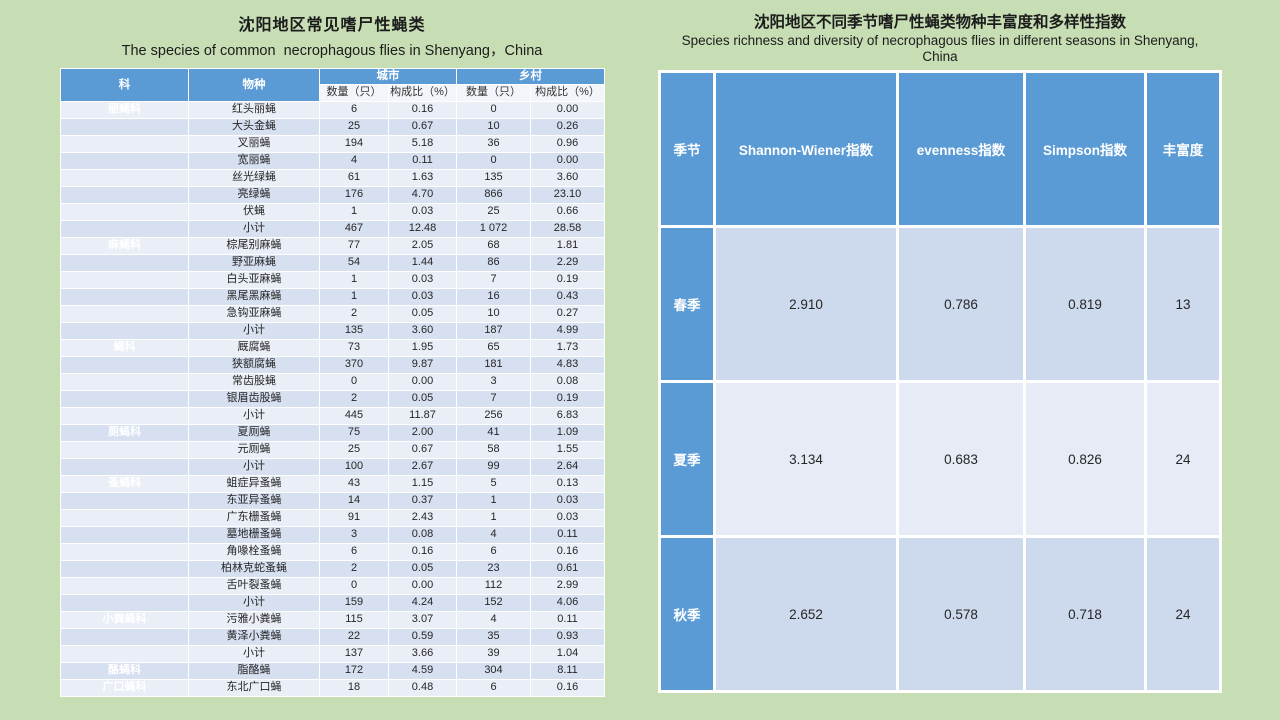  I want to click on simpson-cell: 0.718, so click(1085, 614).